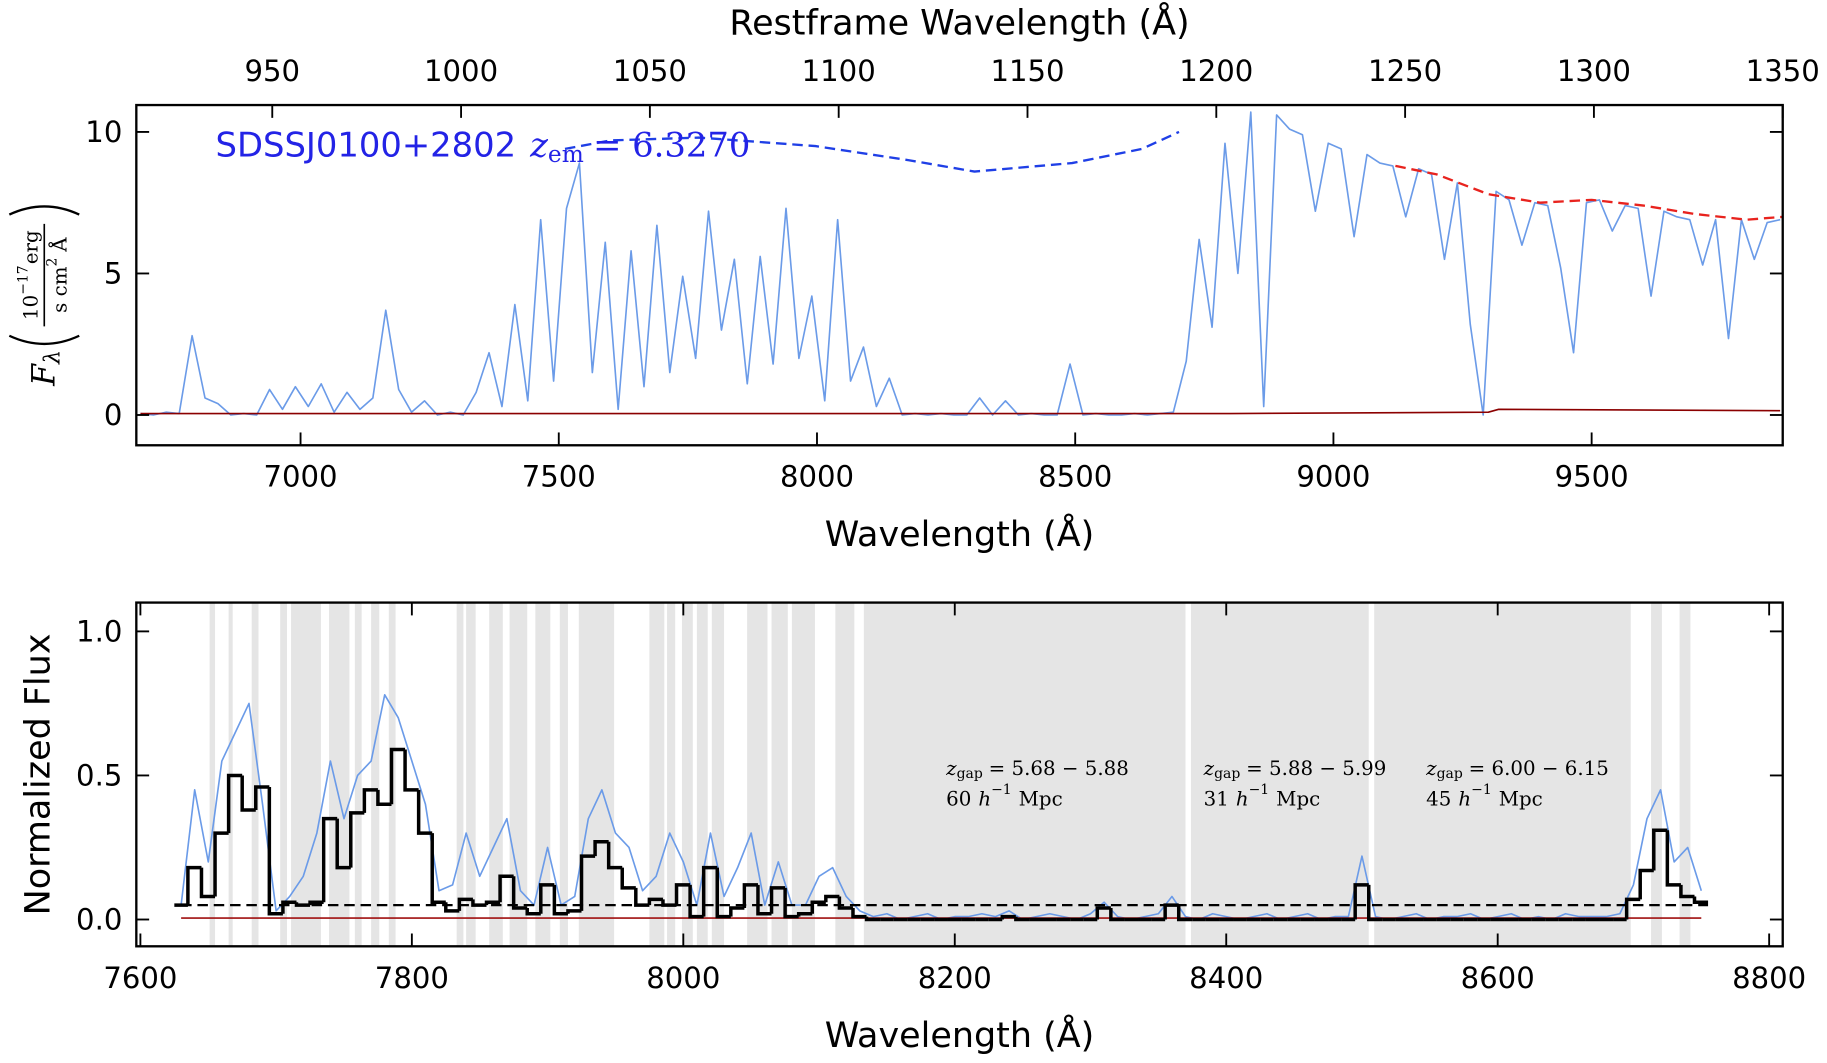 The width and height of the screenshot is (1827, 1063). I want to click on x-tick-label: 7800, so click(412, 978).